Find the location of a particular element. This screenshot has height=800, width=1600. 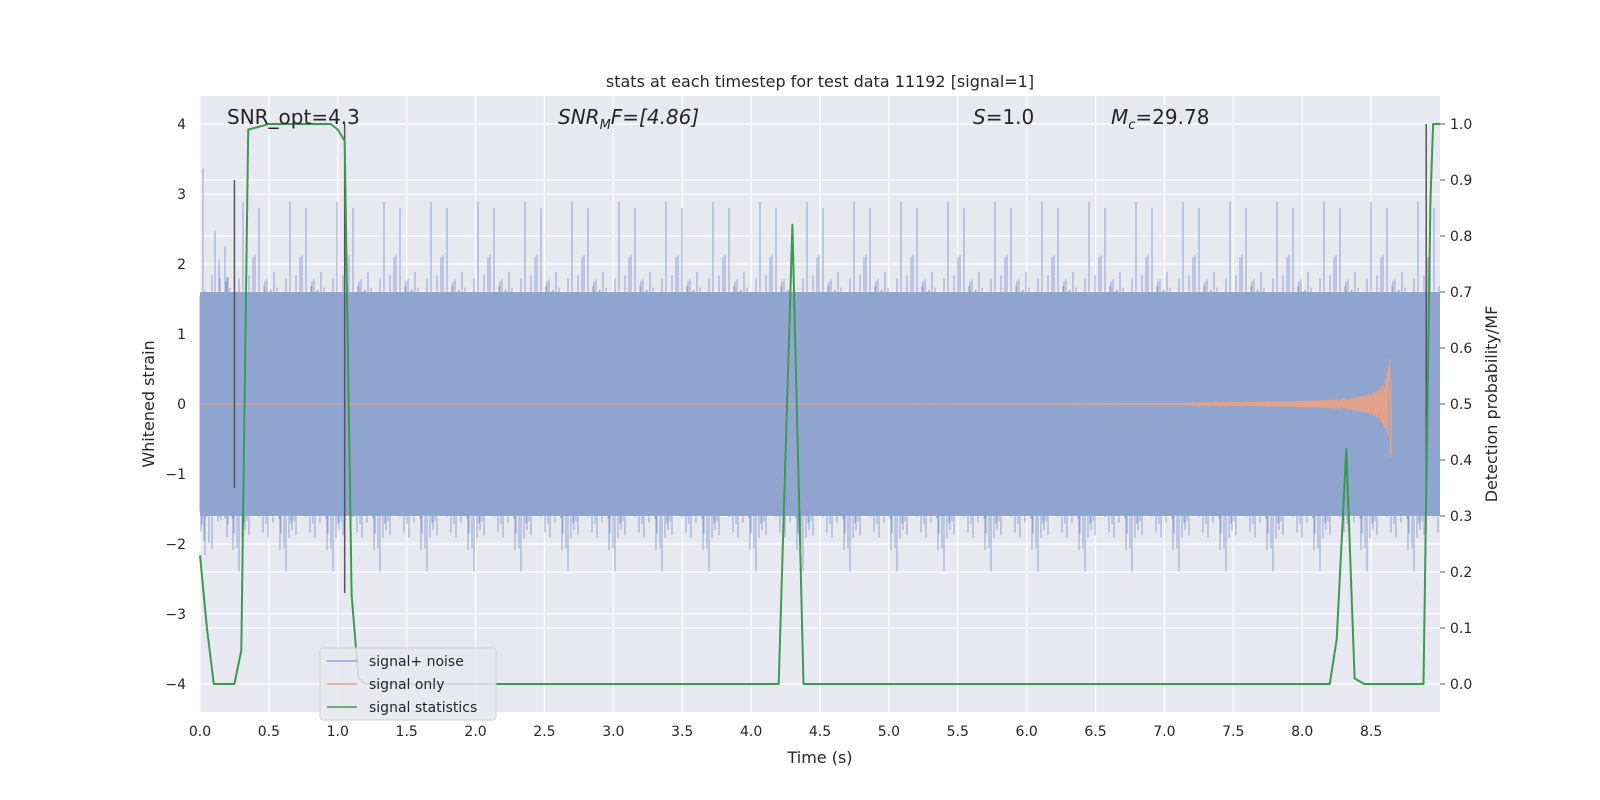

y-tick-label: −3 is located at coordinates (175, 615).